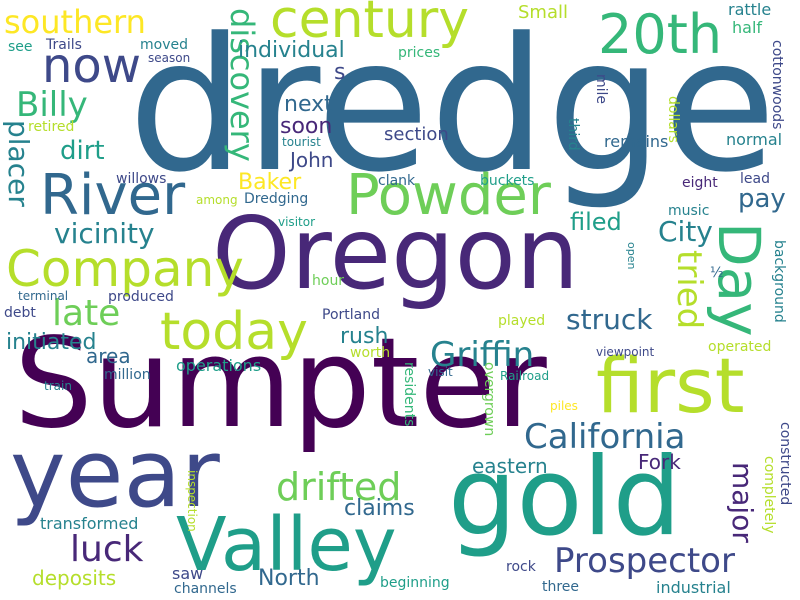 The image size is (800, 600). Describe the element at coordinates (169, 58) in the screenshot. I see `word-season: season` at that location.